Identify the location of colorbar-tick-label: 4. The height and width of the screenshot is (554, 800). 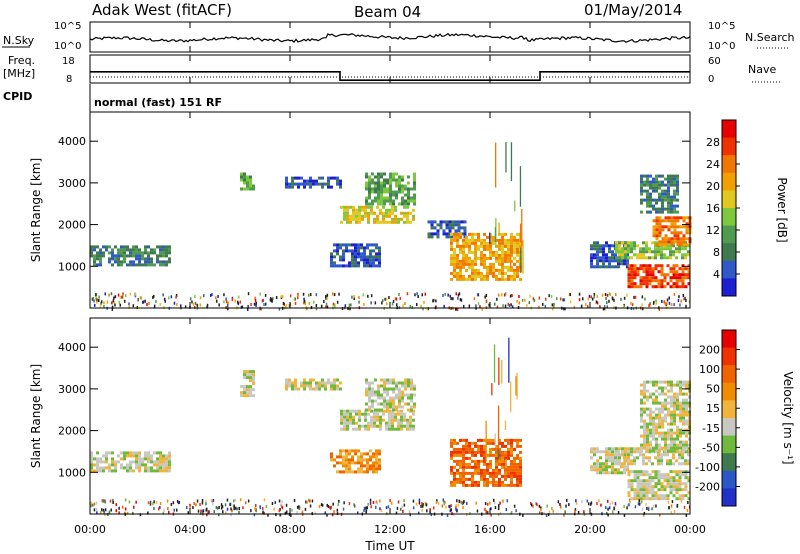
(716, 274).